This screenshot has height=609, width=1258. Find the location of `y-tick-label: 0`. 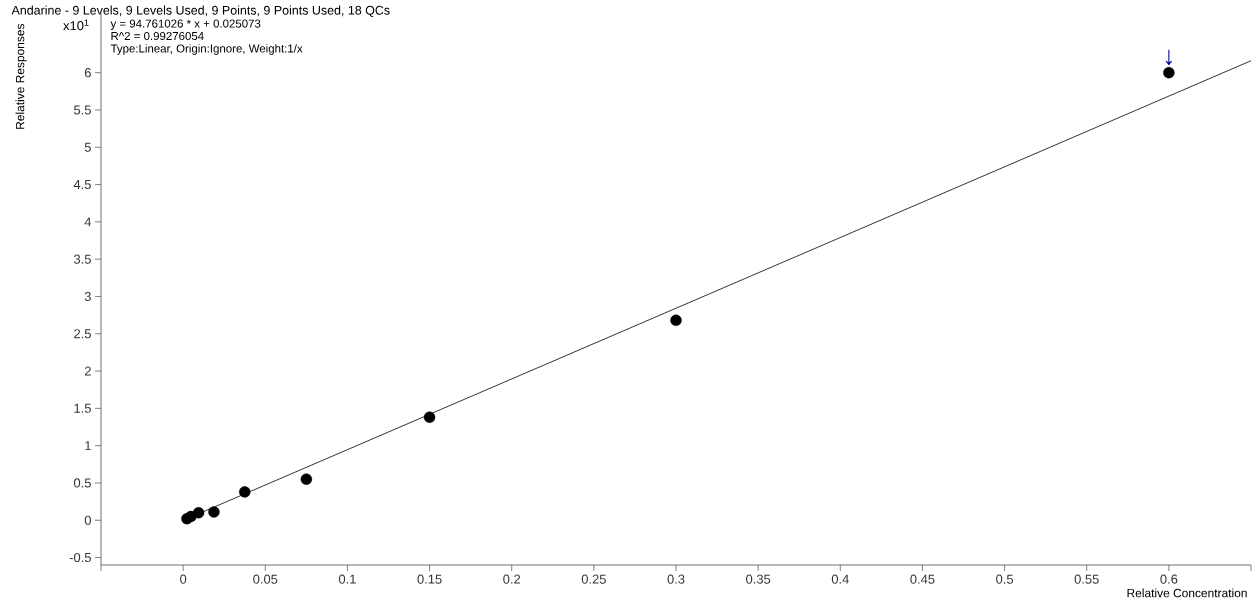

y-tick-label: 0 is located at coordinates (87, 520).